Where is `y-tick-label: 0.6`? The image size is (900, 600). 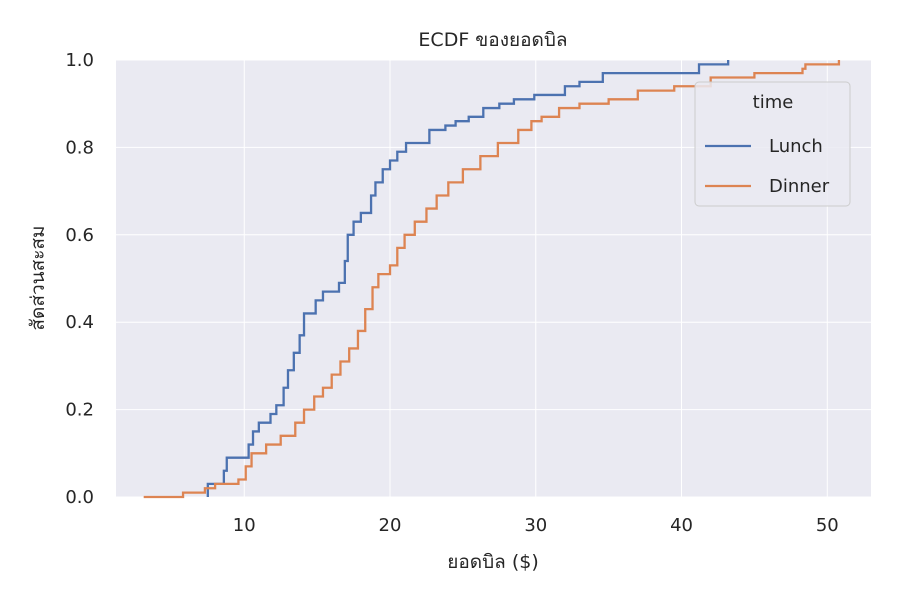 y-tick-label: 0.6 is located at coordinates (79, 235).